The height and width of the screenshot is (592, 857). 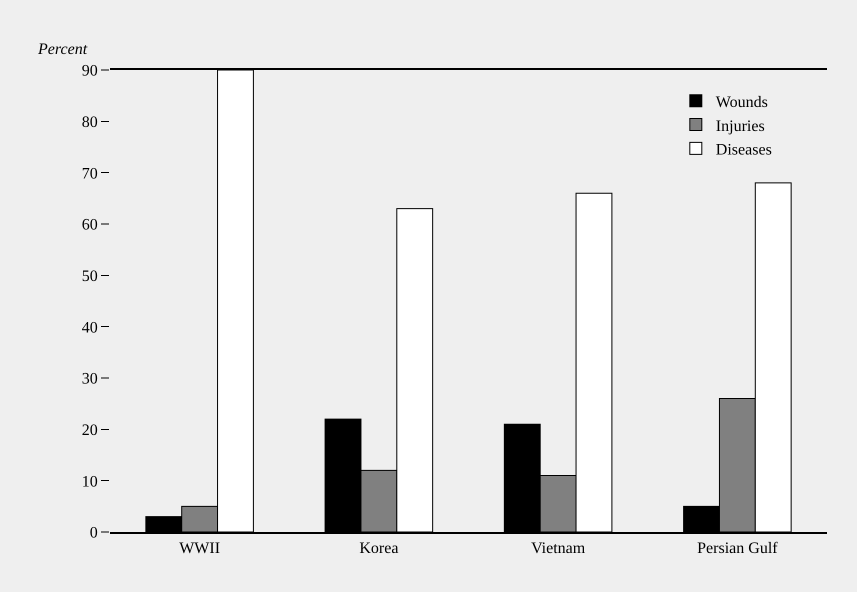 What do you see at coordinates (90, 430) in the screenshot?
I see `y-tick-label: 20` at bounding box center [90, 430].